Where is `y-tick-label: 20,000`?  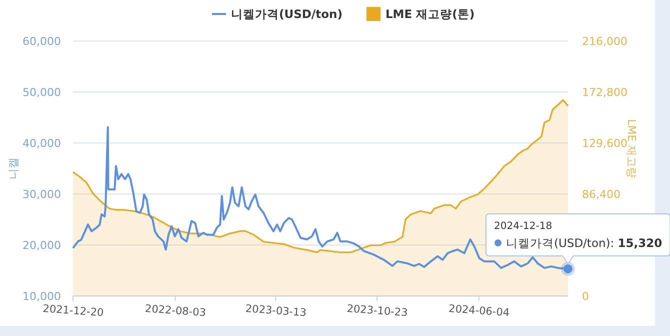
y-tick-label: 20,000 is located at coordinates (41, 245).